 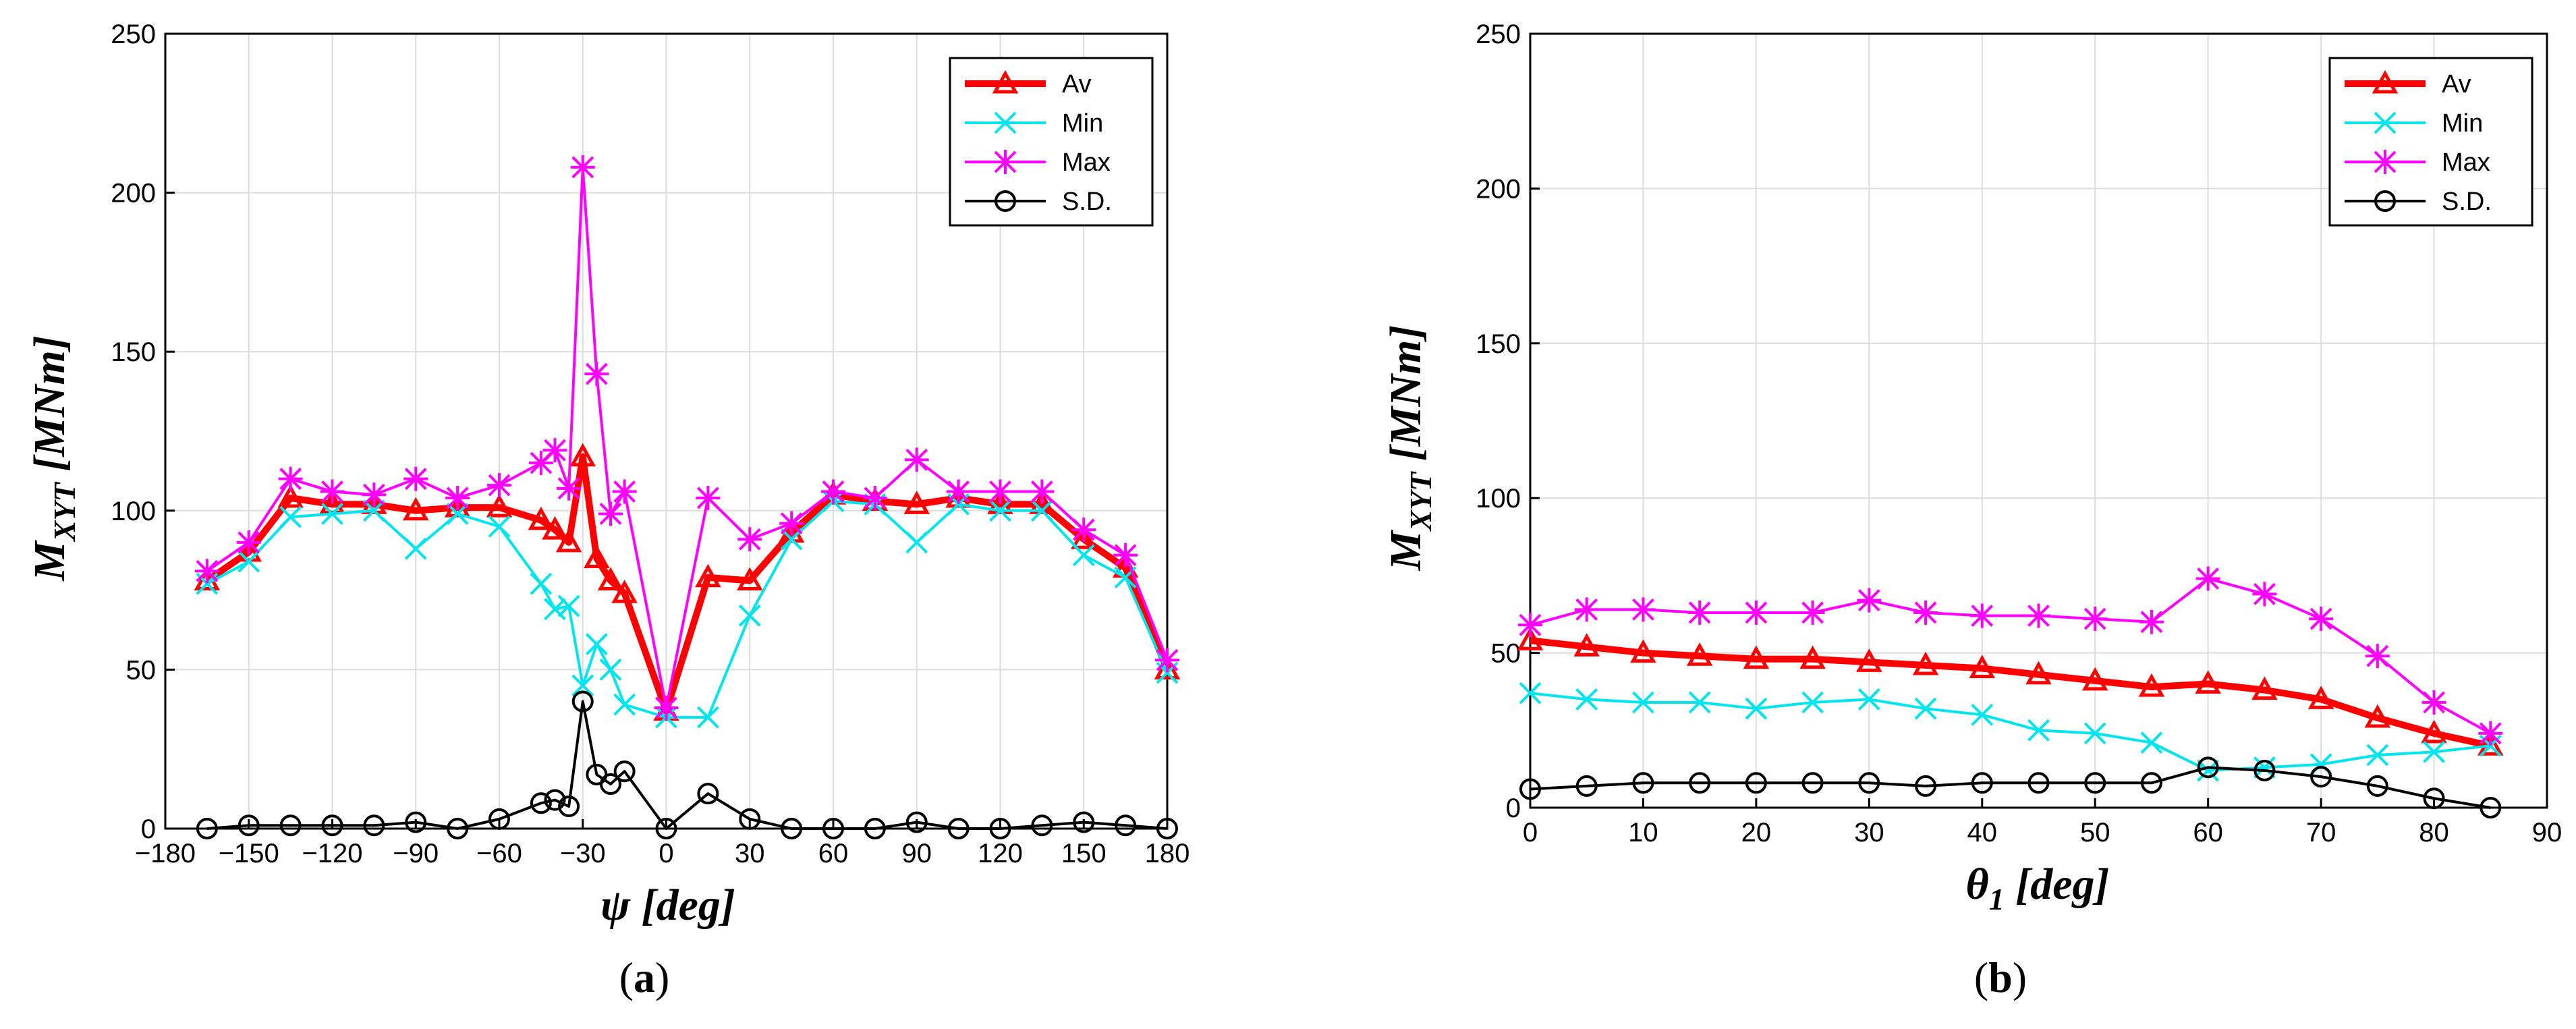 I want to click on x-axis-label-symbol: ψ, so click(x=615, y=905).